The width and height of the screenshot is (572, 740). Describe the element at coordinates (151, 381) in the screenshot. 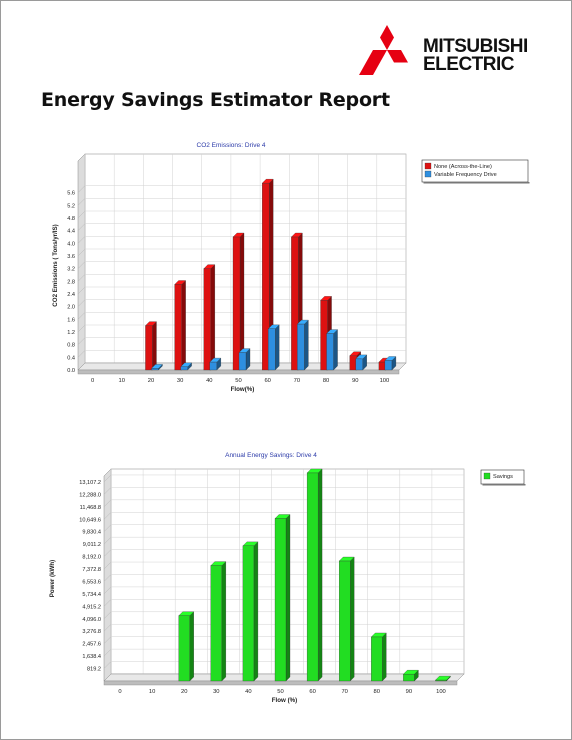

I see `co2-xtick-label: 20` at that location.